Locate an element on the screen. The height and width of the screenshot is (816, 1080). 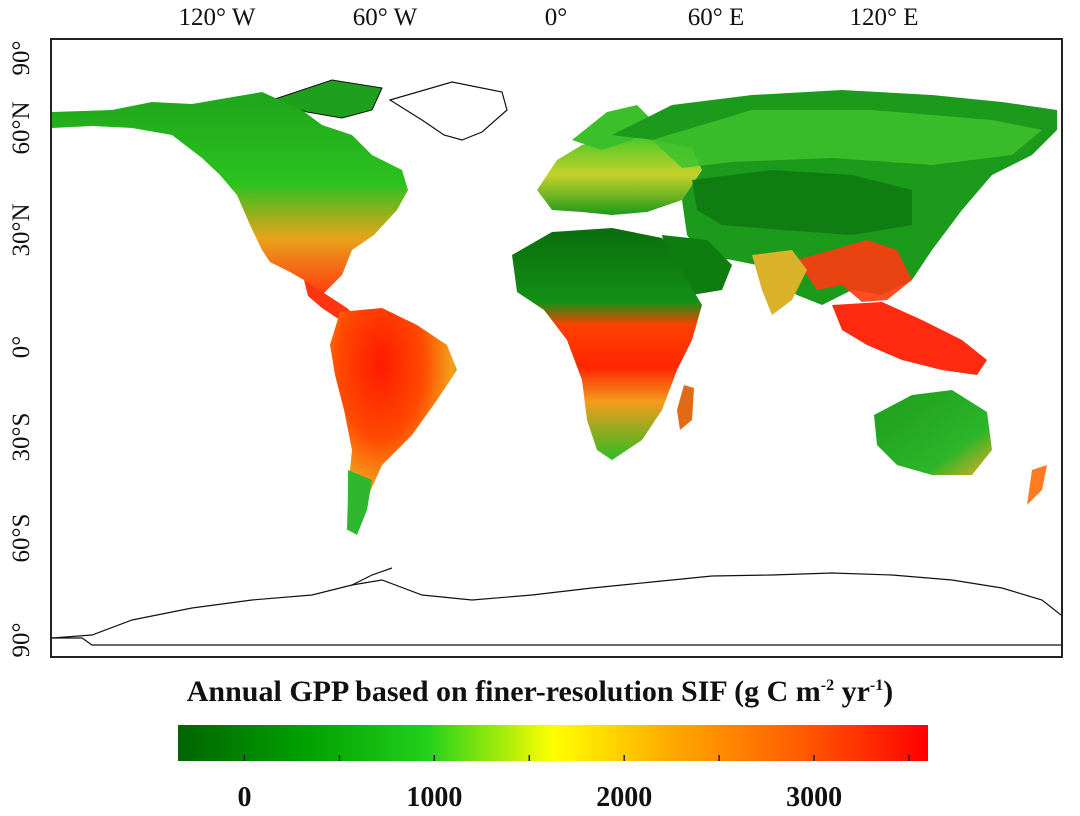
colorbar-tick-label-3000: 3000 is located at coordinates (814, 797).